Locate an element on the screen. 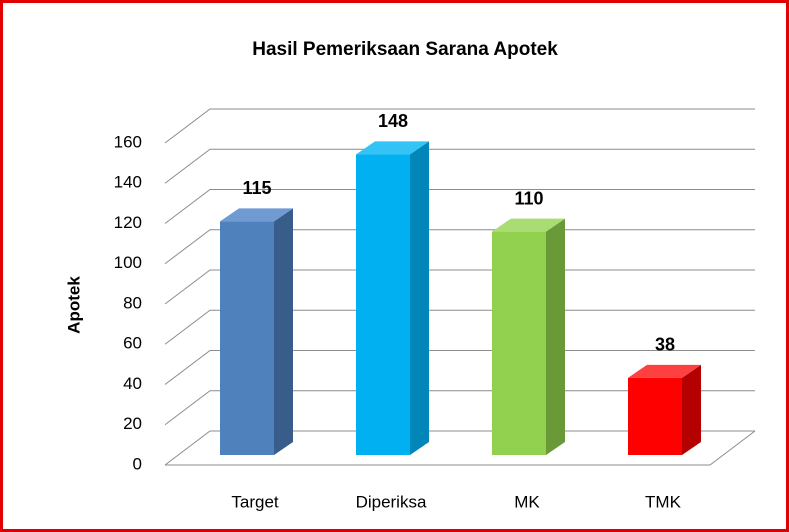 The width and height of the screenshot is (789, 532). value-label: 115 is located at coordinates (256, 188).